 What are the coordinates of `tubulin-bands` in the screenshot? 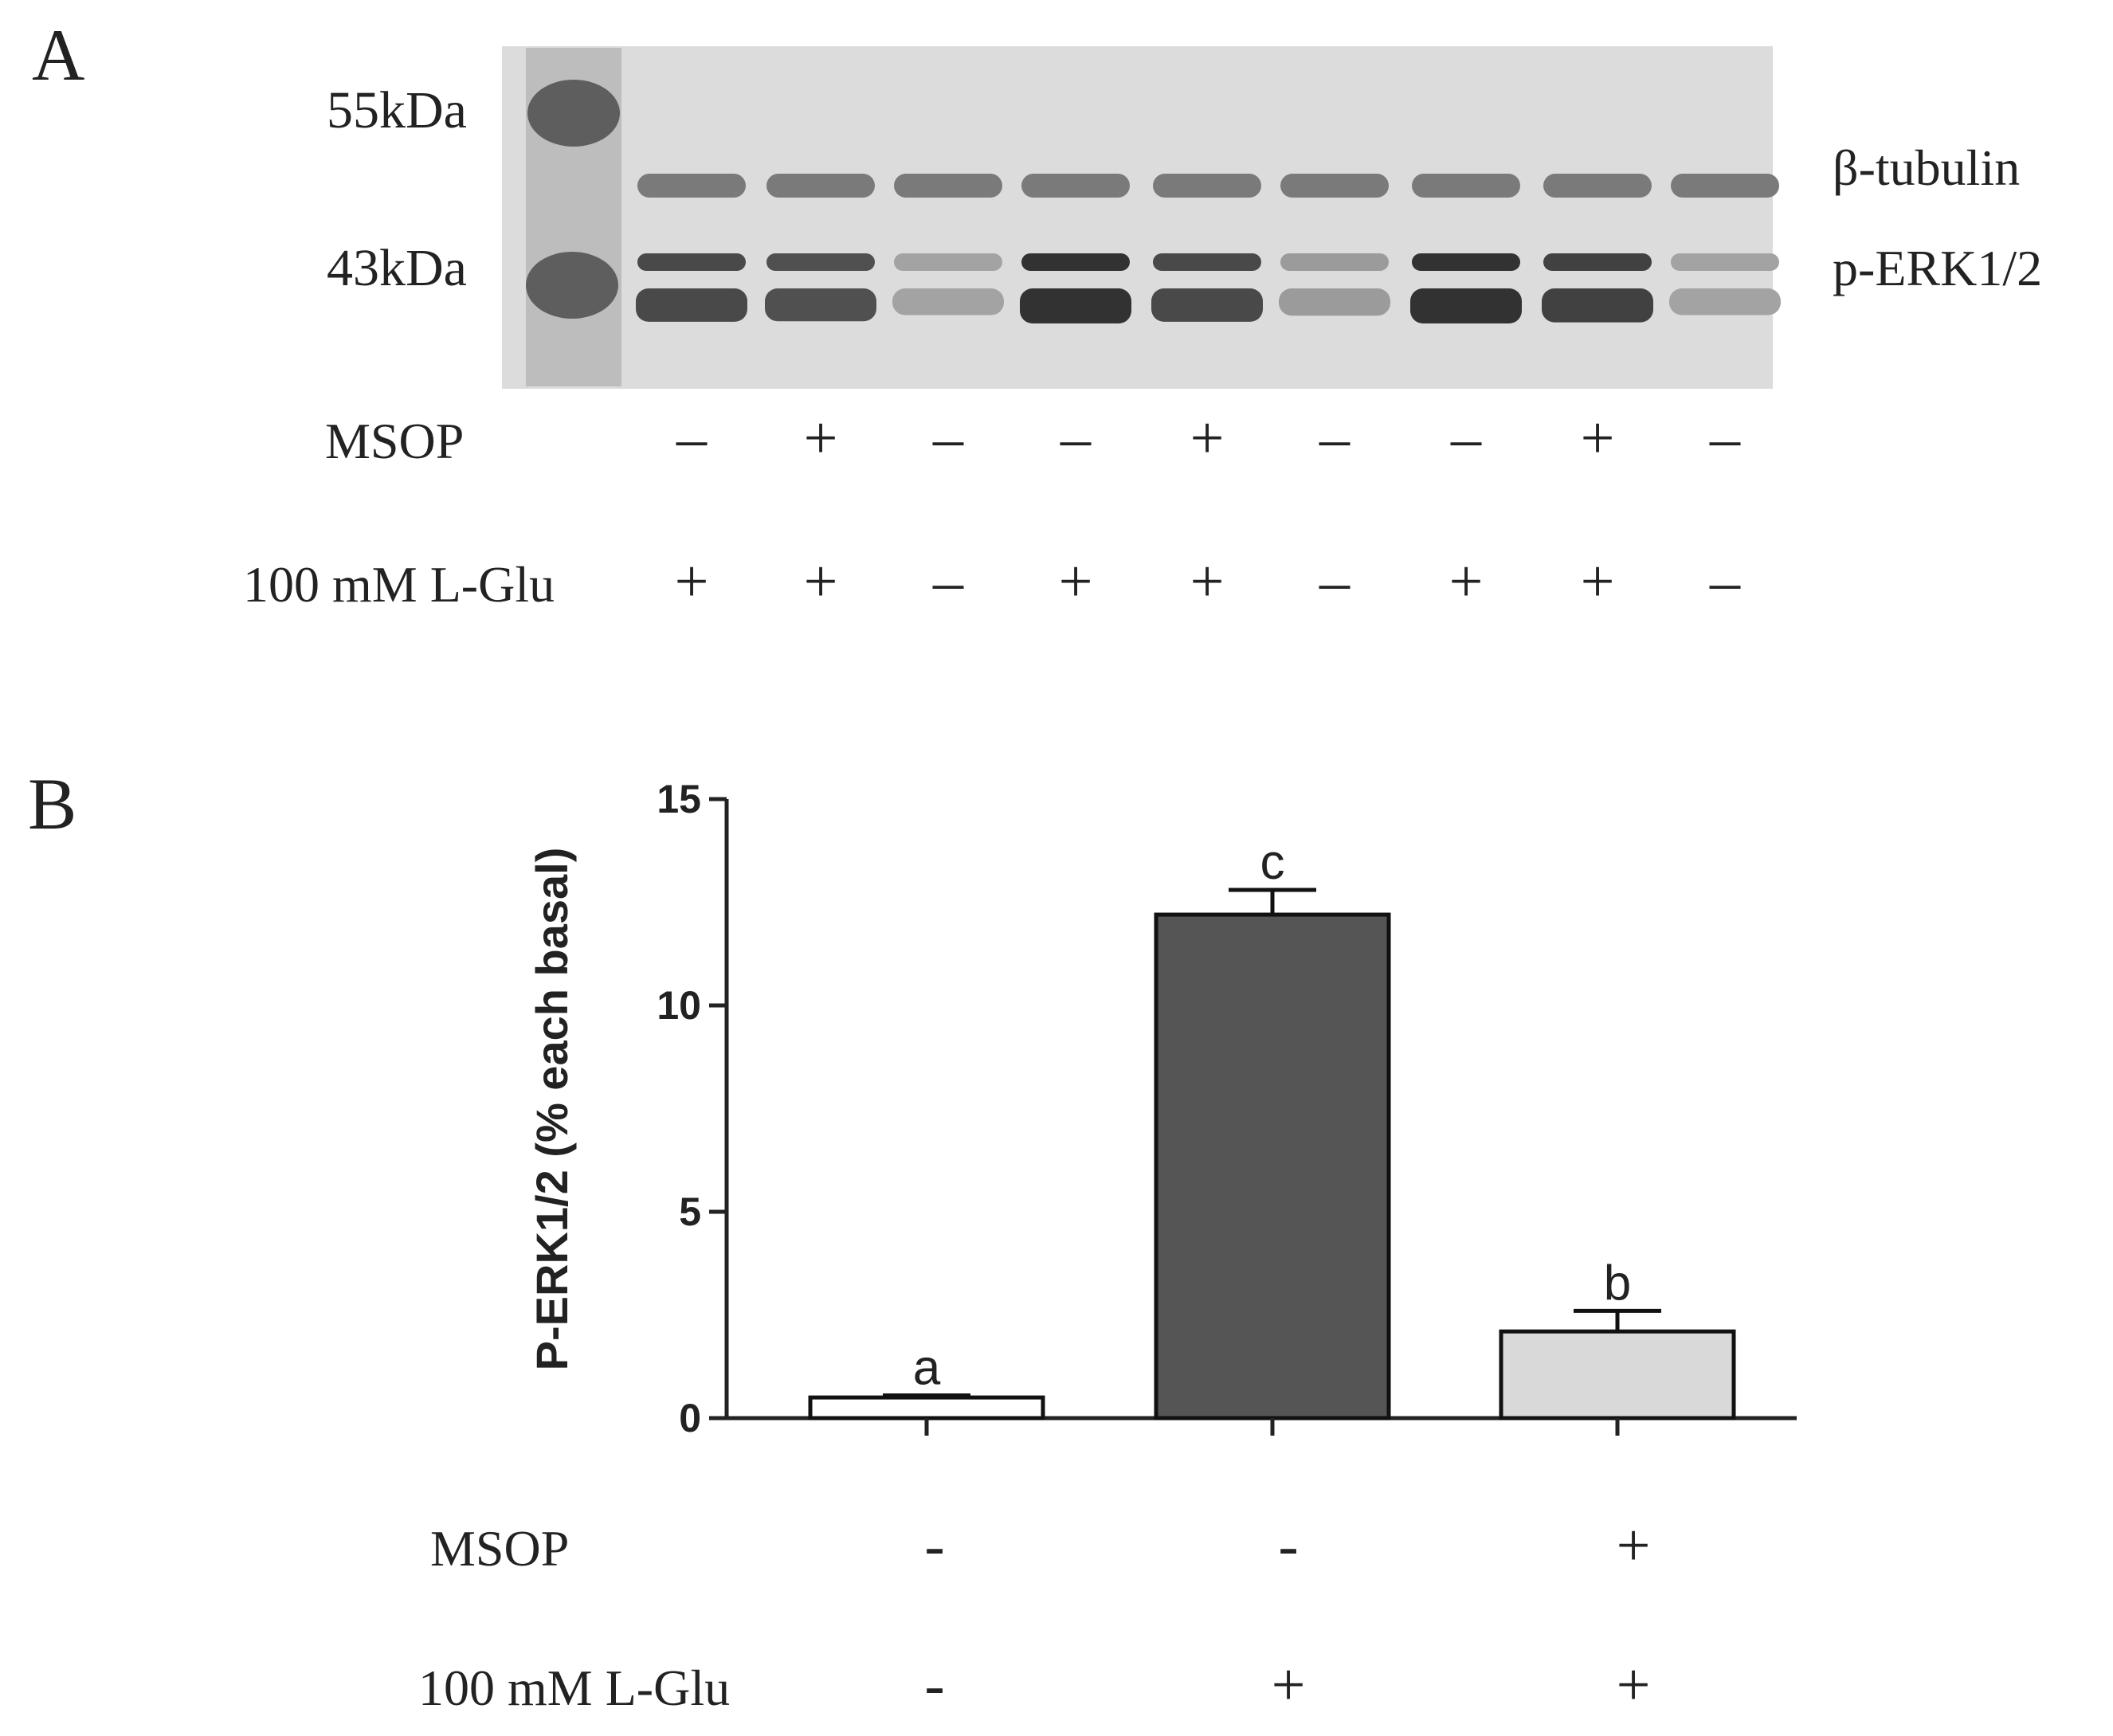 It's located at (1208, 186).